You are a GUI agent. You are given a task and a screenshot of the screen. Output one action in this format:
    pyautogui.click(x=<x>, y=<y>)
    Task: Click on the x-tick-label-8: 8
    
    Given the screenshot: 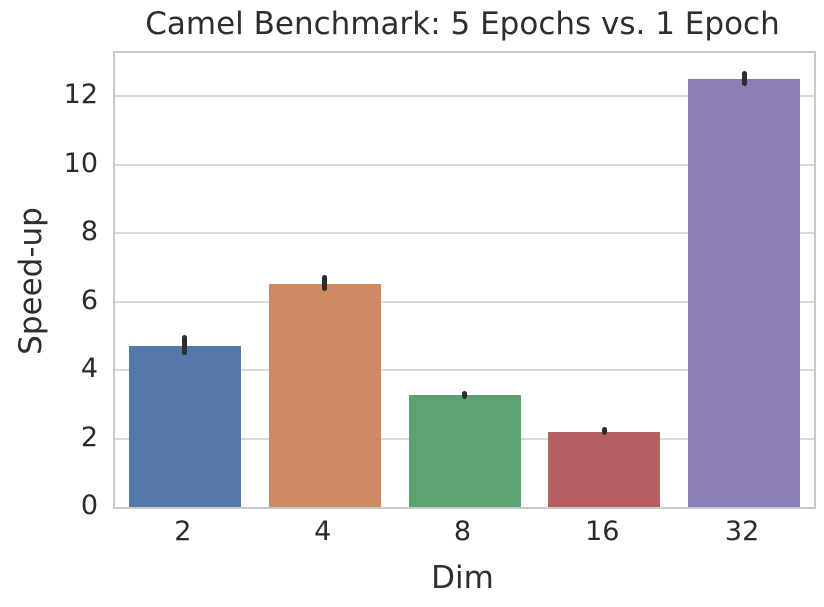 What is the action you would take?
    pyautogui.click(x=462, y=531)
    